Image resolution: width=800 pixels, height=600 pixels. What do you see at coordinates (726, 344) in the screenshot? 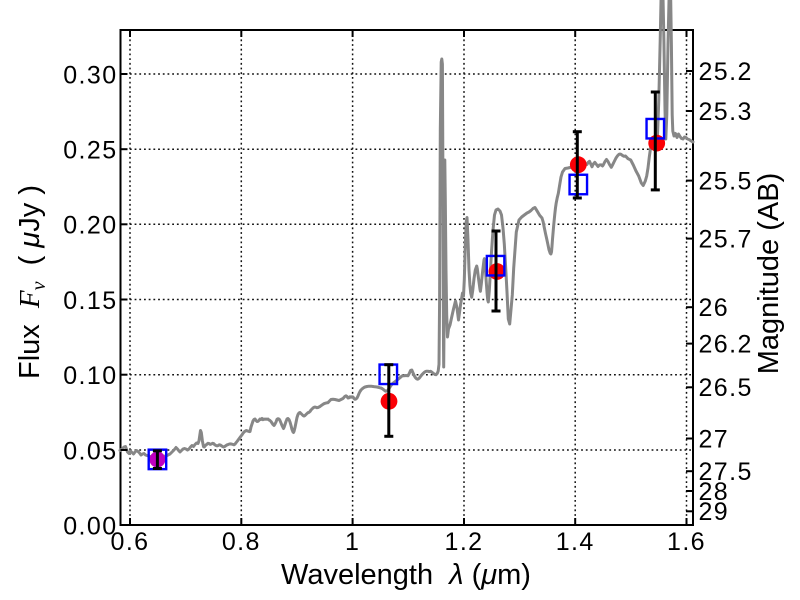
I see `svg-text: 26.2` at bounding box center [726, 344].